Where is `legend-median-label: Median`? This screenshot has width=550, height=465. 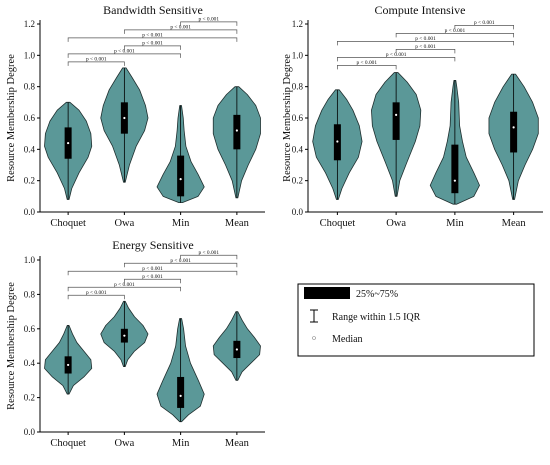 legend-median-label: Median is located at coordinates (347, 339).